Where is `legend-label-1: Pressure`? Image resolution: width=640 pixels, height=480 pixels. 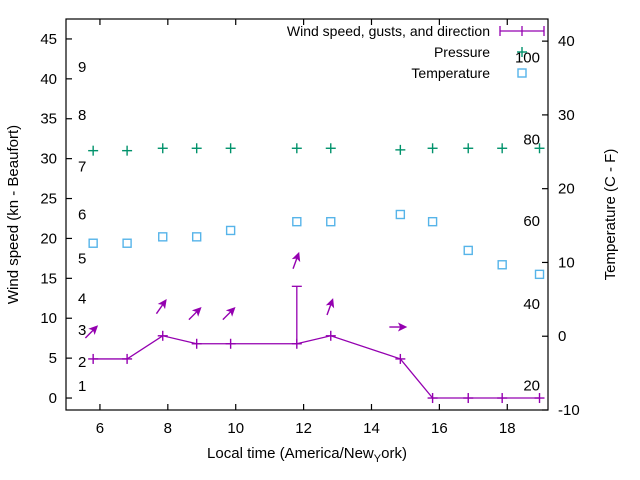 legend-label-1: Pressure is located at coordinates (462, 52).